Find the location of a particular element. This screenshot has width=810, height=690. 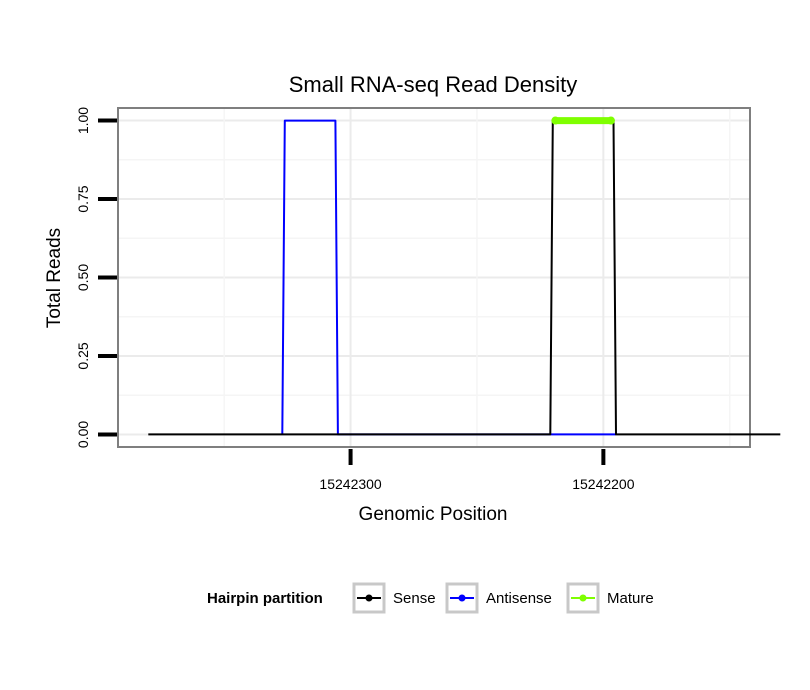

legend-title: Hairpin partition is located at coordinates (265, 598).